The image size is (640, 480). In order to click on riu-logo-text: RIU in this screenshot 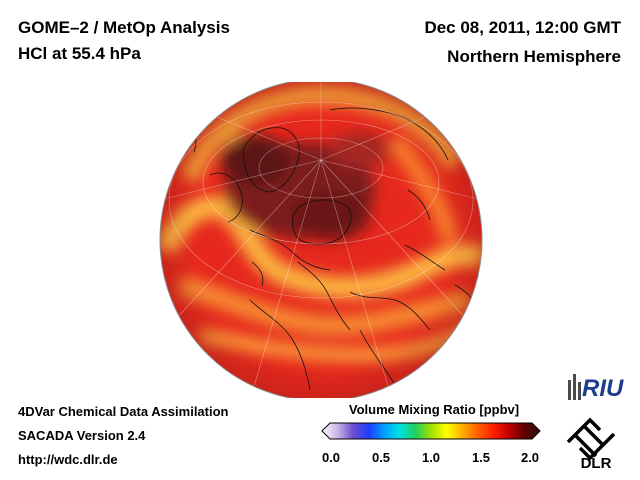, I will do `click(603, 388)`.